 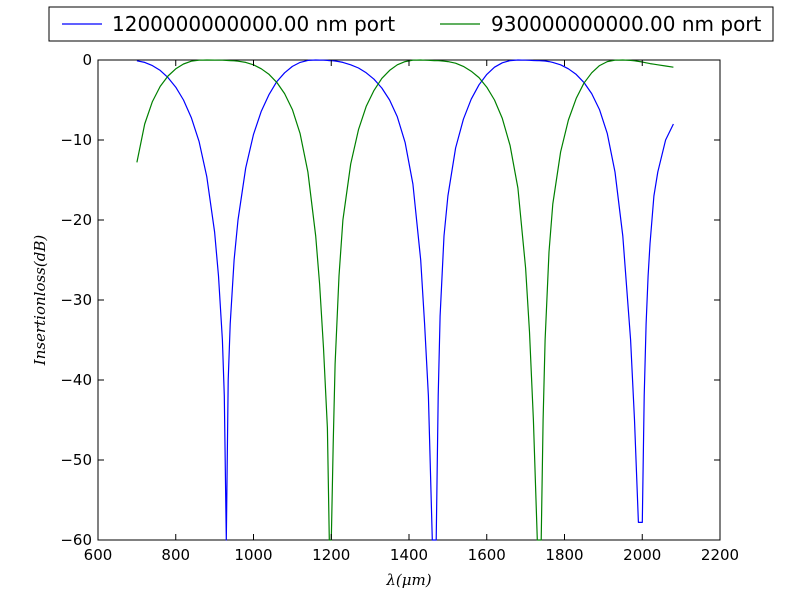 What do you see at coordinates (408, 580) in the screenshot?
I see `x-axis-label: λ(μm)` at bounding box center [408, 580].